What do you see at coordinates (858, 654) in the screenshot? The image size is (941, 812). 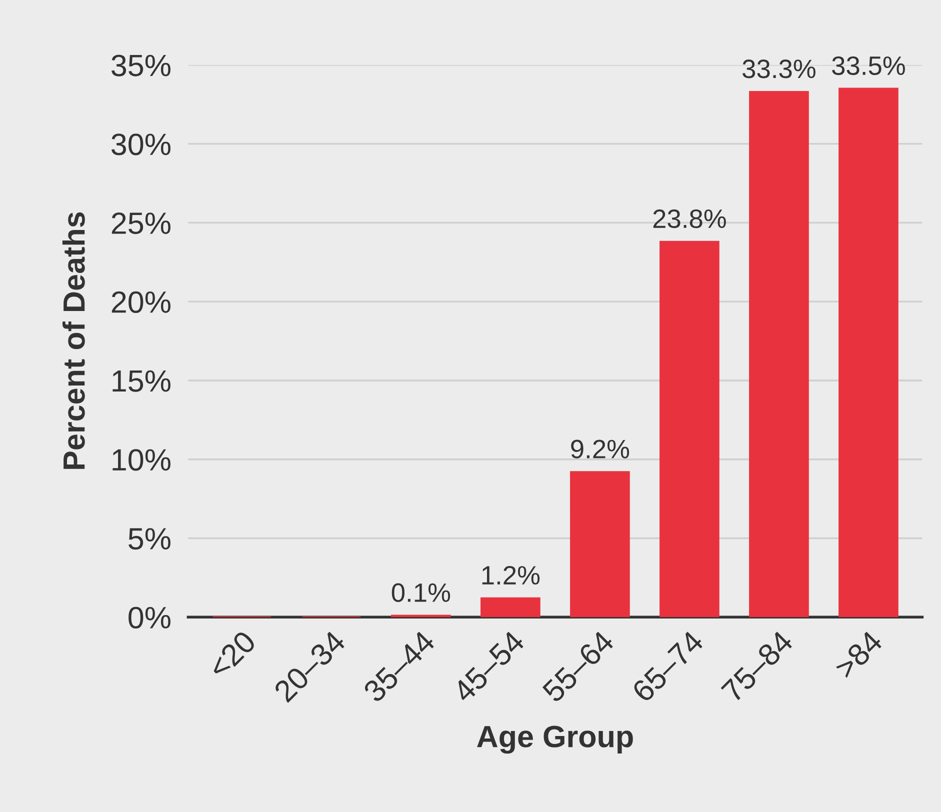 I see `x-tick-label: >84` at bounding box center [858, 654].